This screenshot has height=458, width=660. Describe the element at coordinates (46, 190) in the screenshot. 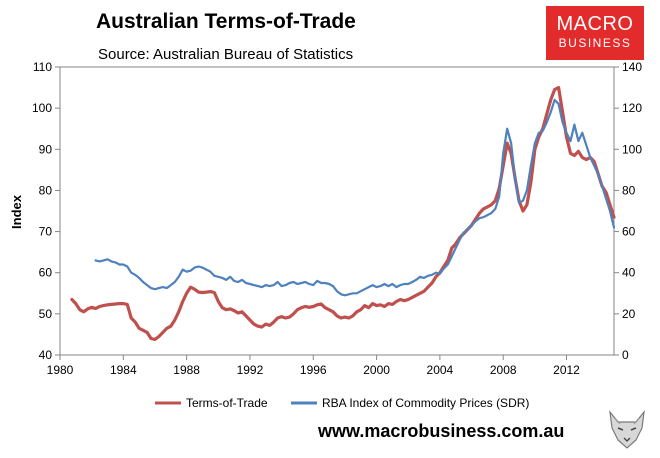

I see `y-left-tick-label-80: 80` at that location.